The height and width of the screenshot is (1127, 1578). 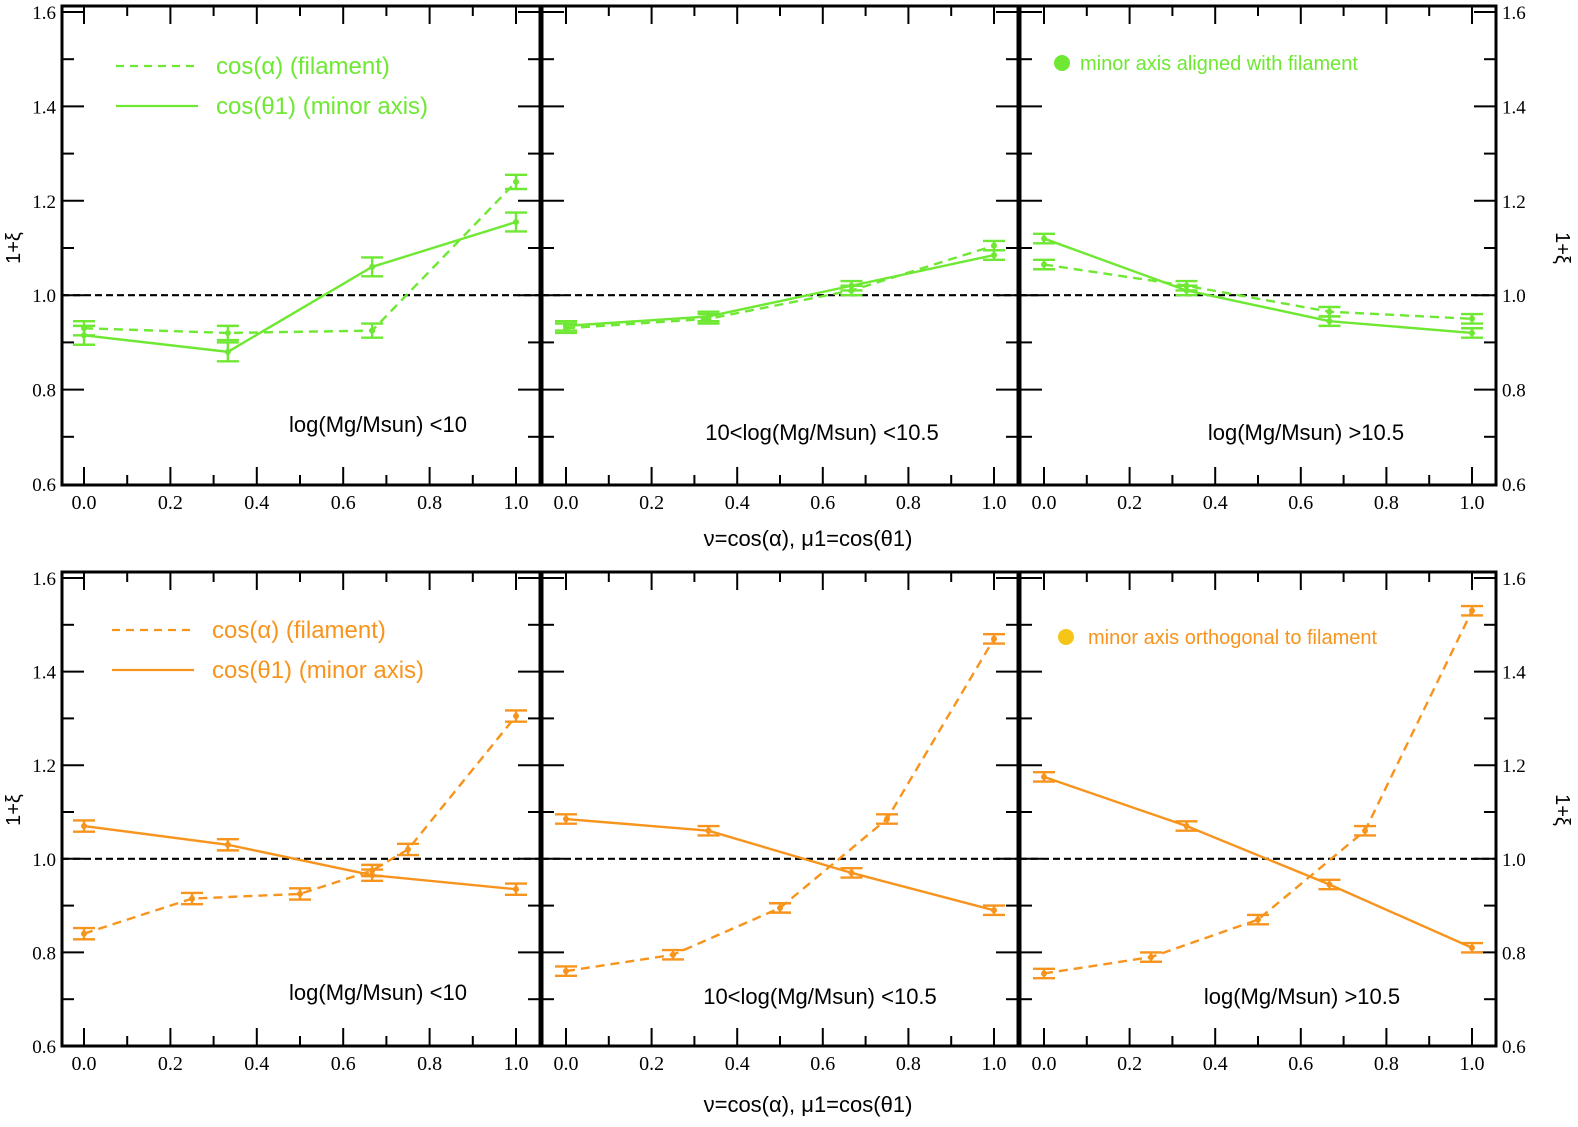 What do you see at coordinates (378, 424) in the screenshot?
I see `panel-label-r0-c0: log(Mg/Msun) <10` at bounding box center [378, 424].